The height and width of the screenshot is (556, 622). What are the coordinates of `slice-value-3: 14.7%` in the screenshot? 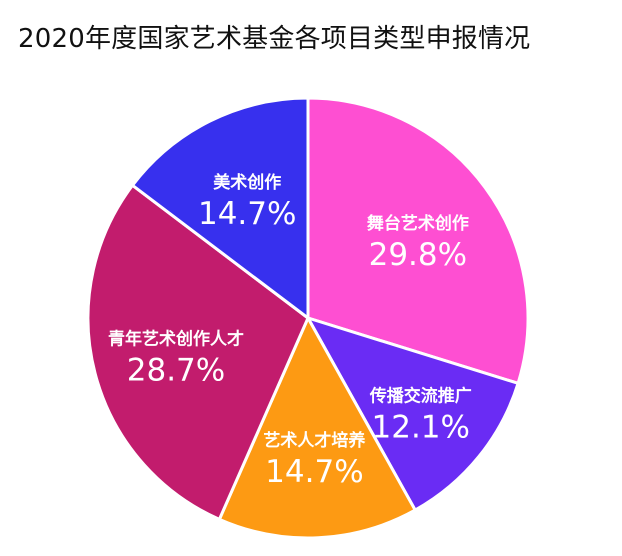 It's located at (314, 472).